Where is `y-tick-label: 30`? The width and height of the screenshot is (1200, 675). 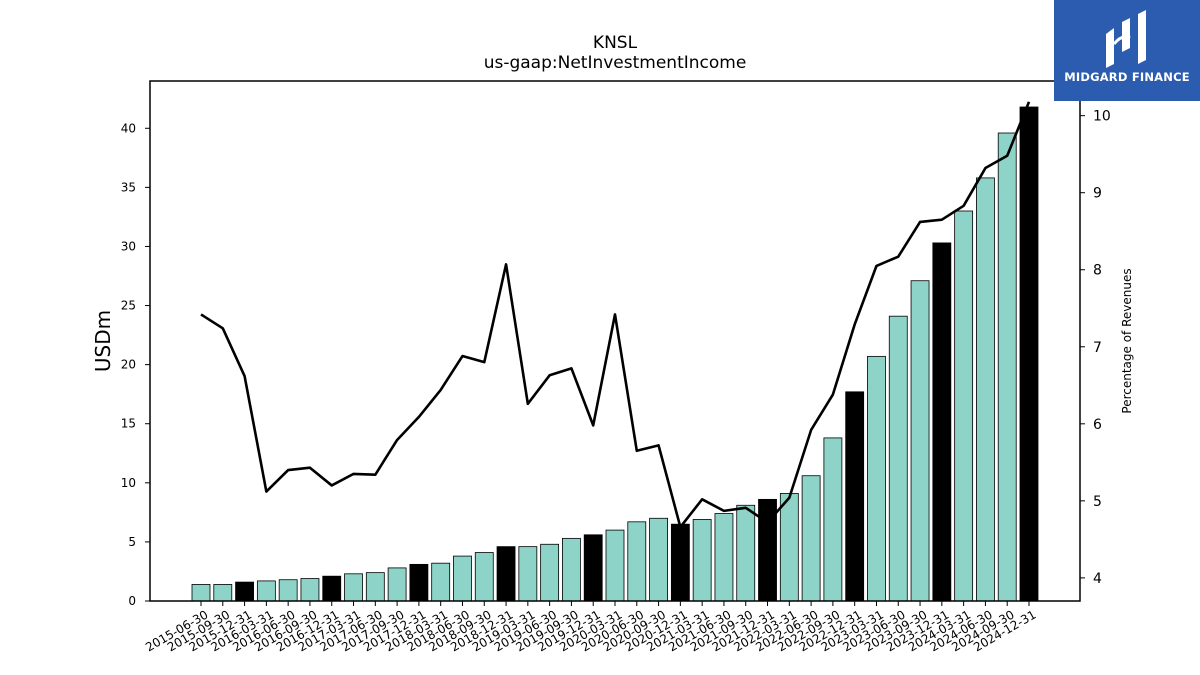 y-tick-label: 30 is located at coordinates (128, 246).